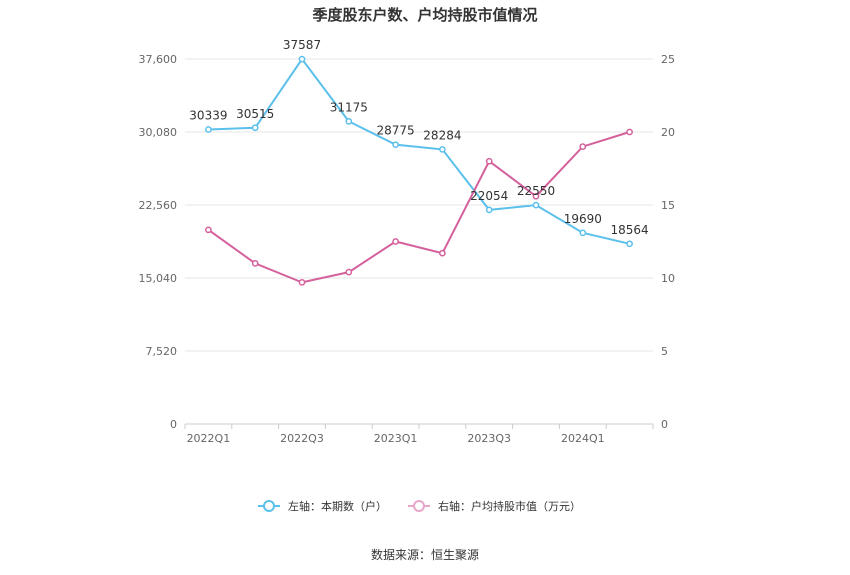  Describe the element at coordinates (173, 424) in the screenshot. I see `left-axis-tick-label: 0` at that location.